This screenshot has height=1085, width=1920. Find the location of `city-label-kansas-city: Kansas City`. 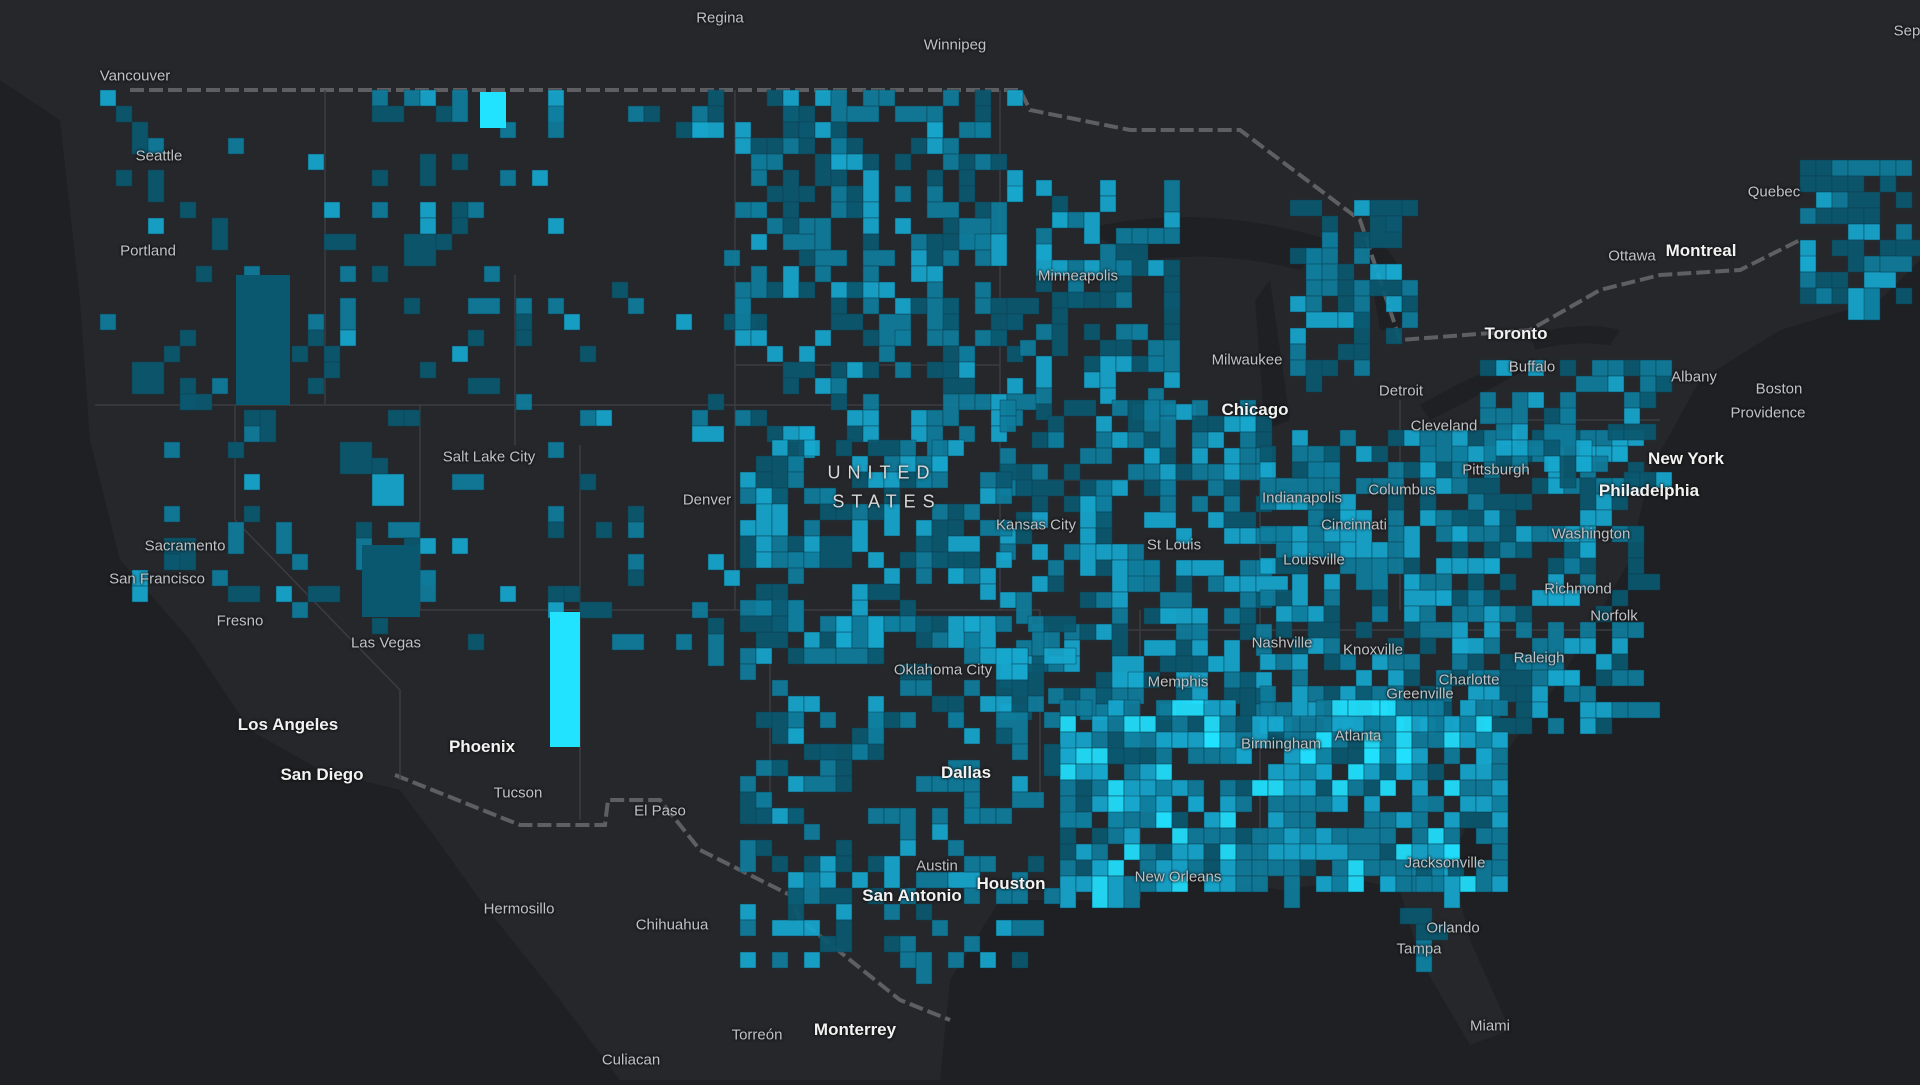

city-label-kansas-city: Kansas City is located at coordinates (1036, 525).